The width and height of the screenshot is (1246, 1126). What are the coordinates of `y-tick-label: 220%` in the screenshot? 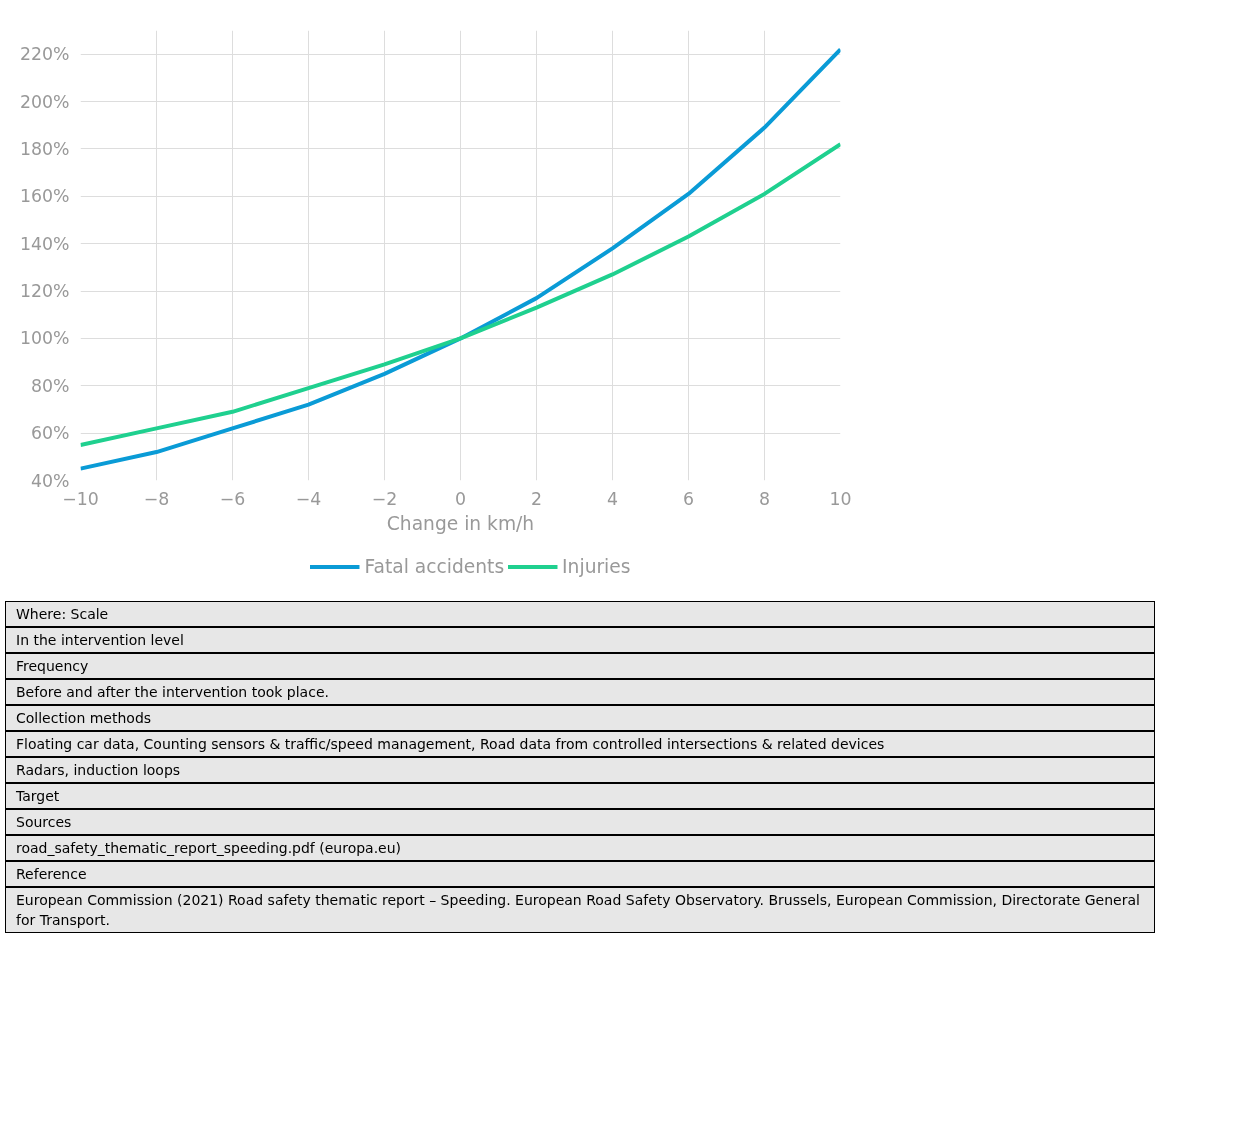 It's located at (44, 54).